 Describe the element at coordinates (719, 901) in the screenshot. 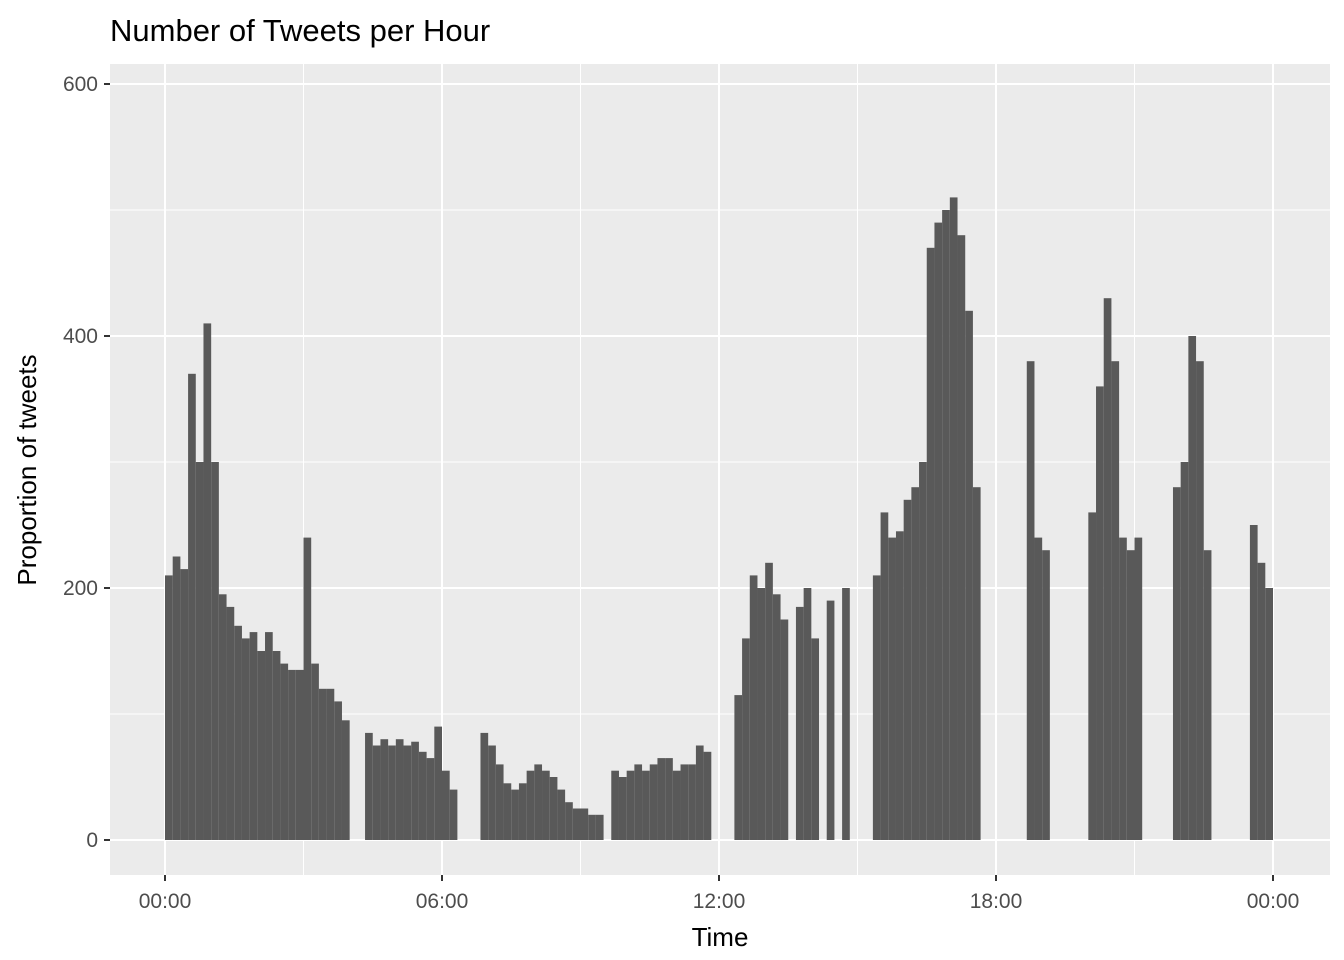

I see `x-tick-label: 12:00` at that location.